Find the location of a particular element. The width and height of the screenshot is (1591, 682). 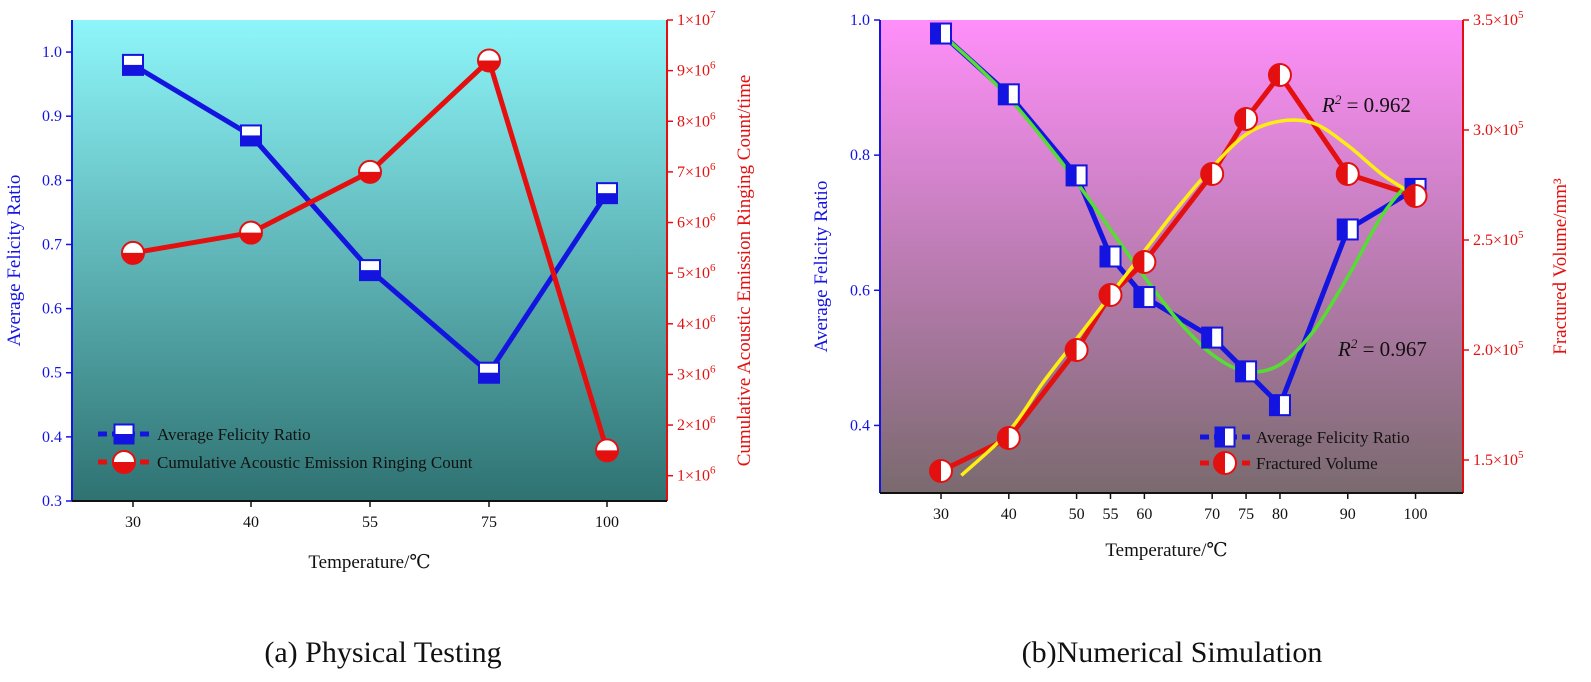

panel-a-left-tick-label: 0.9 is located at coordinates (52, 116).